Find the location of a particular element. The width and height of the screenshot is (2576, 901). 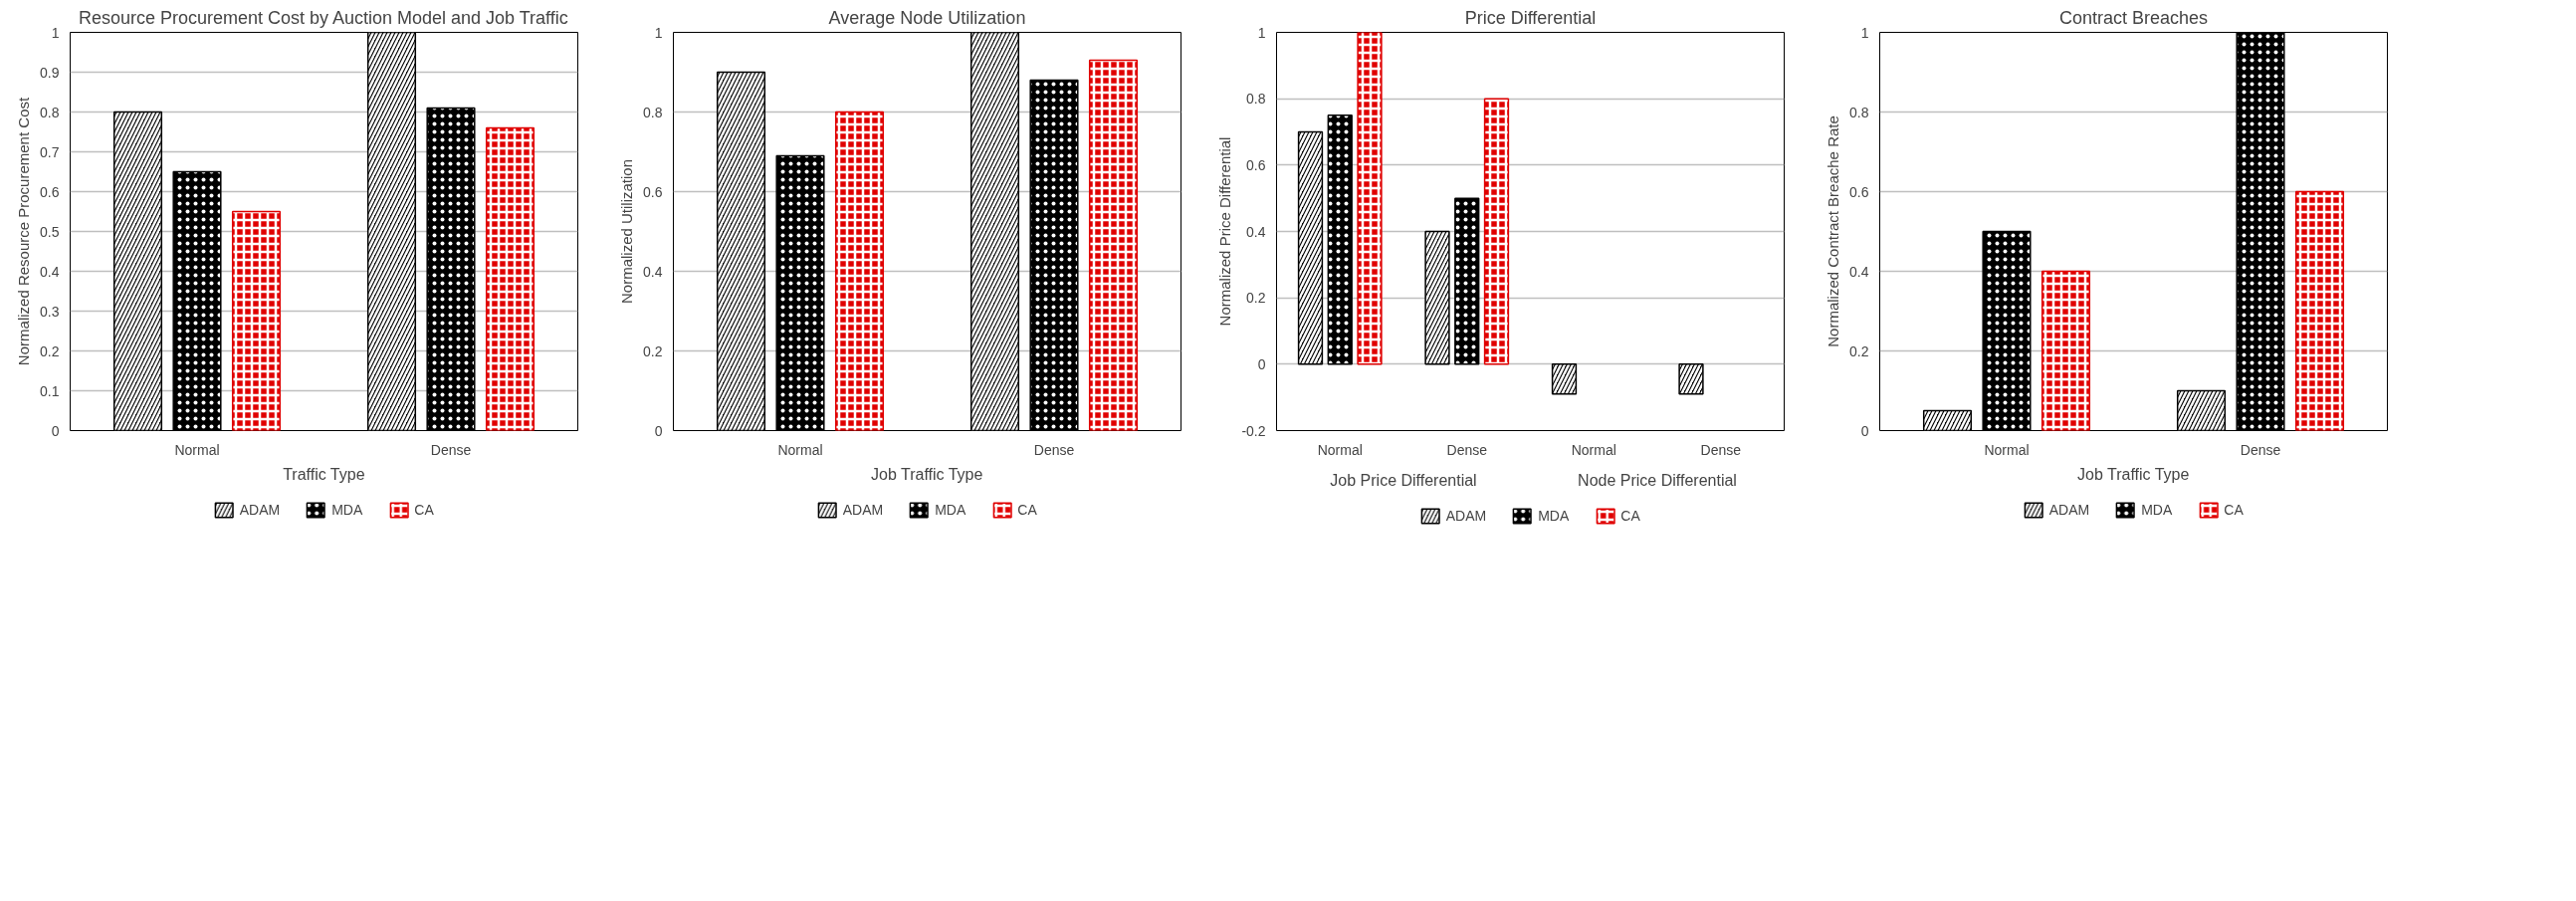

y-tick-label: 0.9 is located at coordinates (50, 72).